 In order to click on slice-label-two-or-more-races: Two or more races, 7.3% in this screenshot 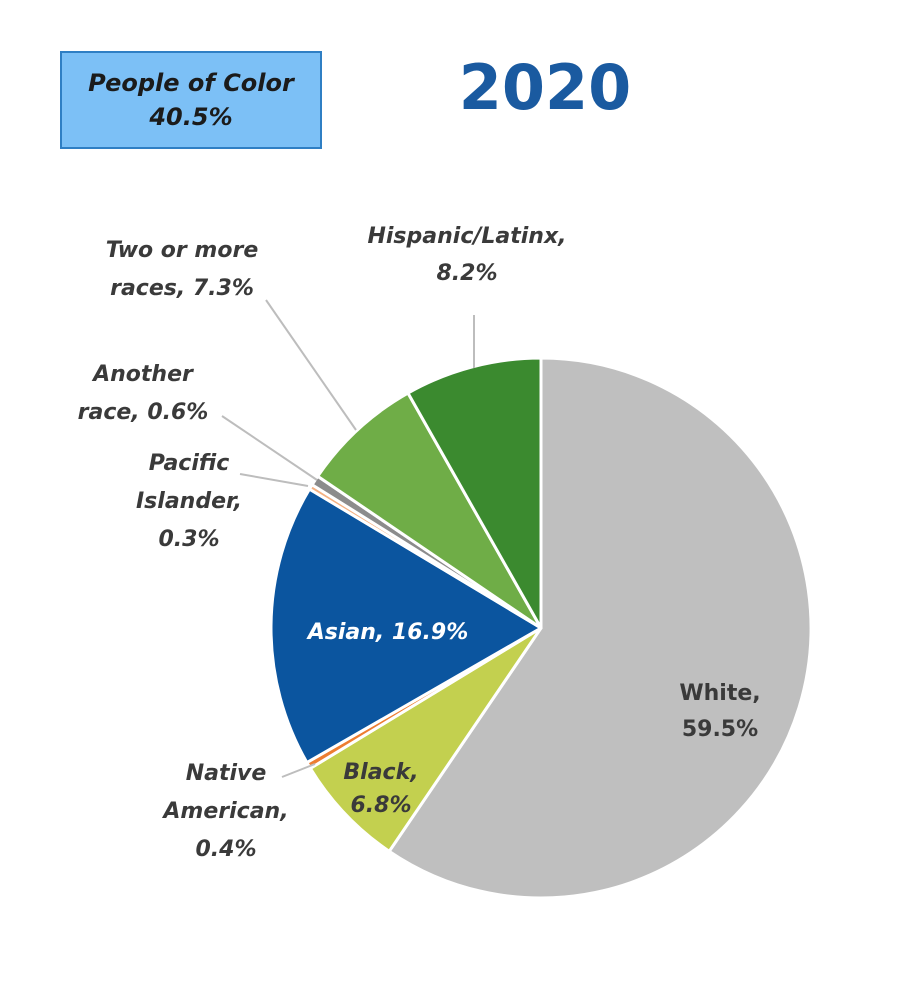, I will do `click(182, 269)`.